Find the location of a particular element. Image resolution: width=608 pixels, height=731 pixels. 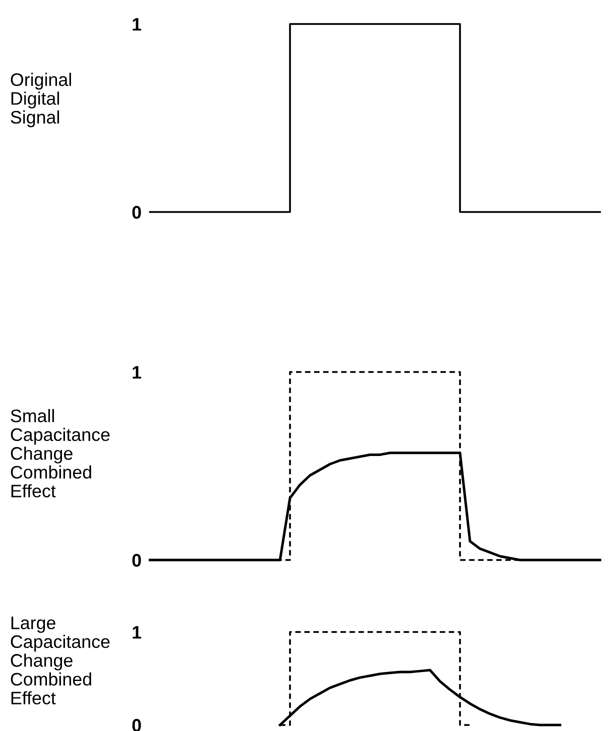

y-axis-title: Original Digital Signal is located at coordinates (41, 100).